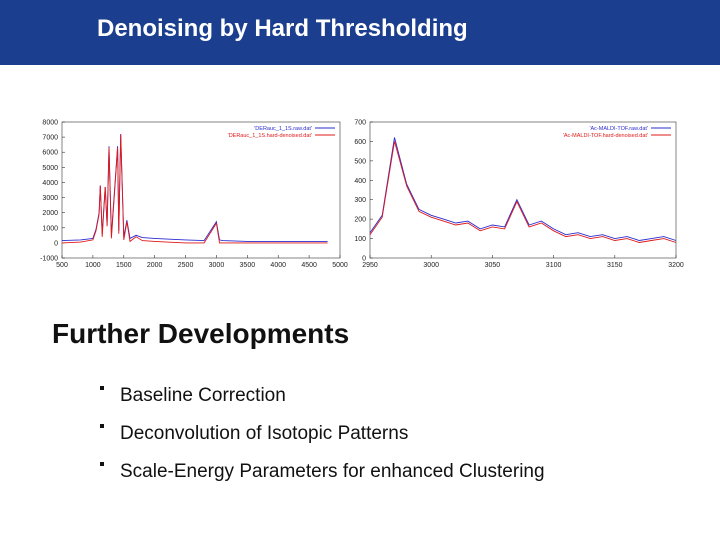  I want to click on x-tick-label: 4500, so click(309, 265).